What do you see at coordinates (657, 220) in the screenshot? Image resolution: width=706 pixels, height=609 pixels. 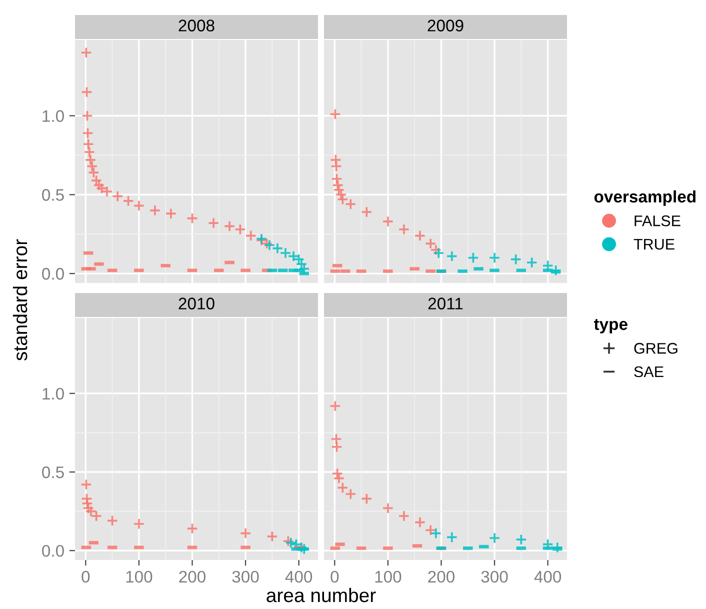 I see `legend-label: FALSE` at bounding box center [657, 220].